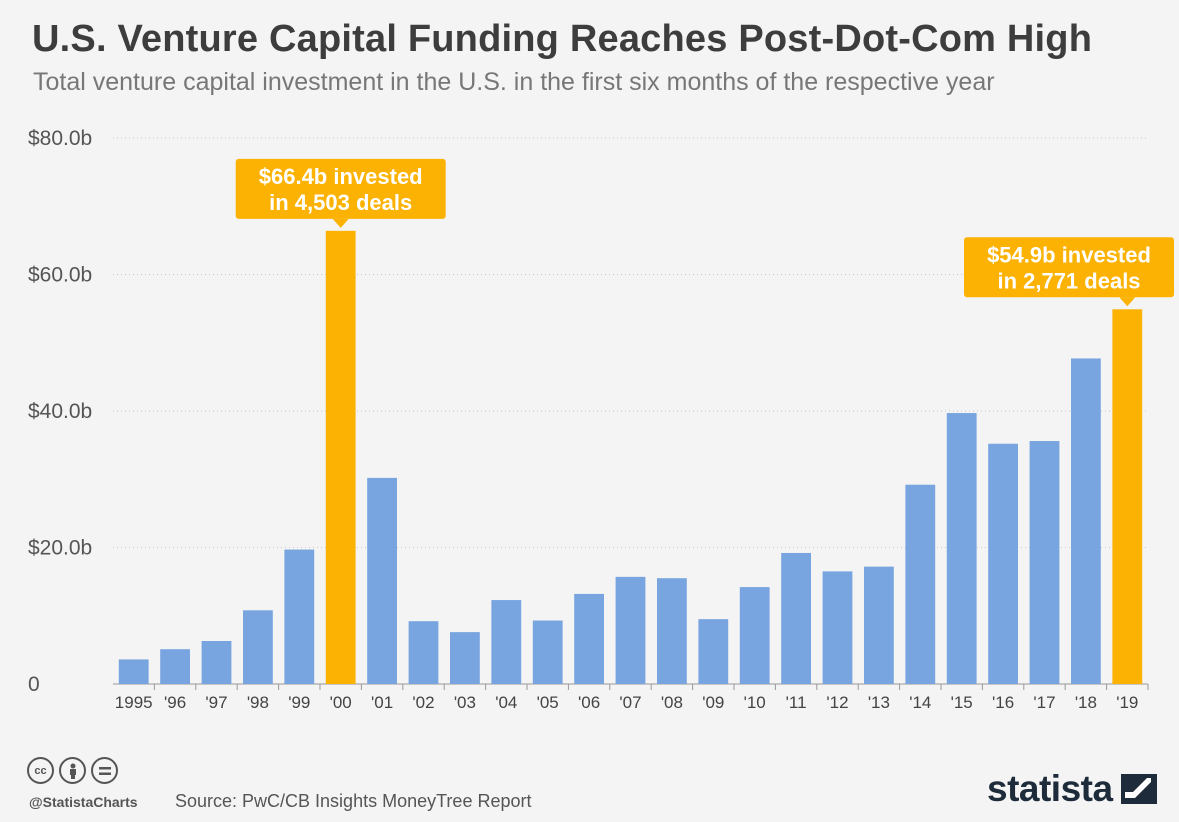  I want to click on x-tick-label: '97, so click(216, 702).